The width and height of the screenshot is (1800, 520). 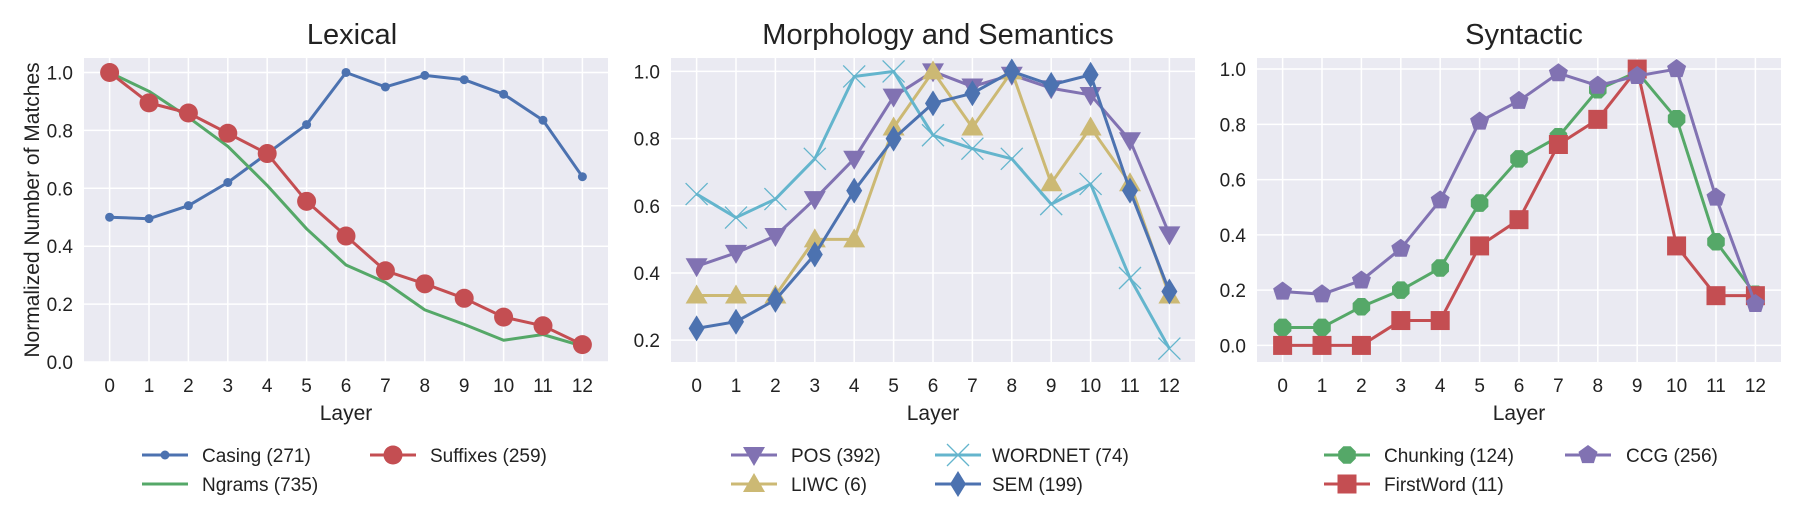 I want to click on legend: POS (392) LIWC (6) WORDNET (74) SEM (199), so click(x=930, y=470).